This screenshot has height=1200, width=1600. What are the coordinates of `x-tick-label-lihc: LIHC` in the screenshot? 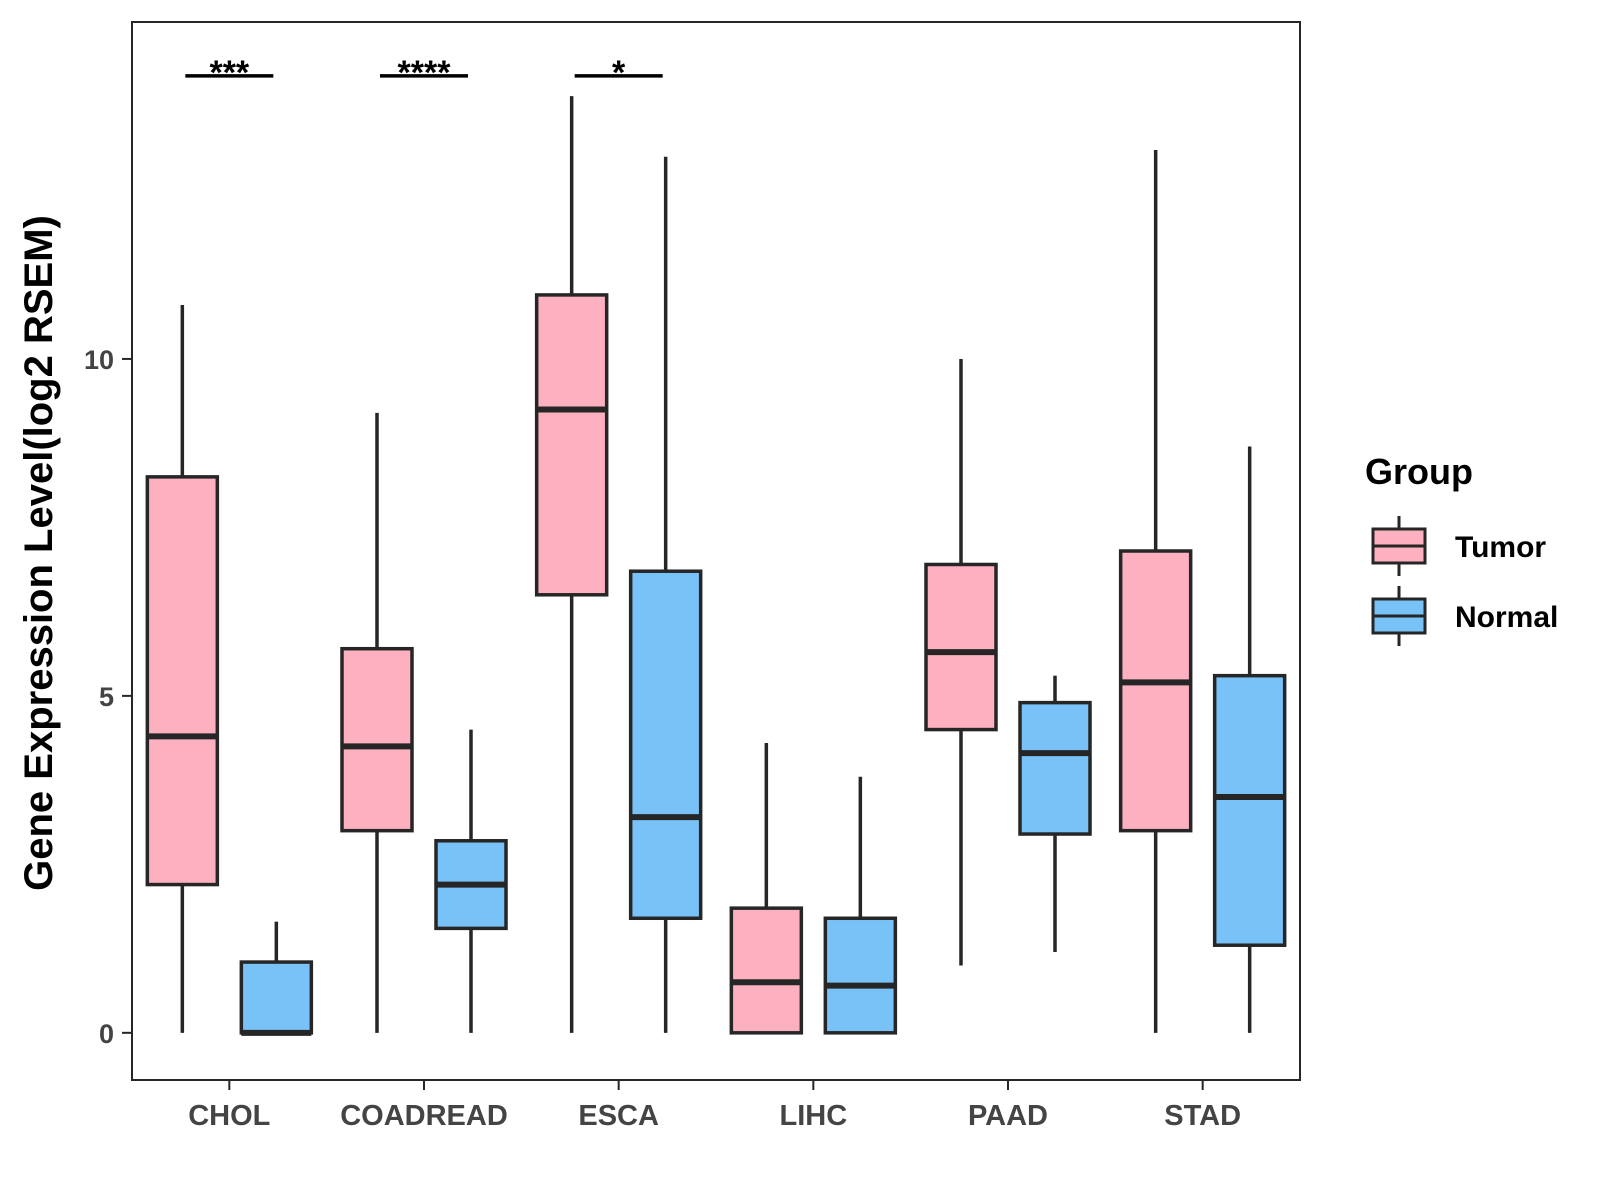 It's located at (813, 1116).